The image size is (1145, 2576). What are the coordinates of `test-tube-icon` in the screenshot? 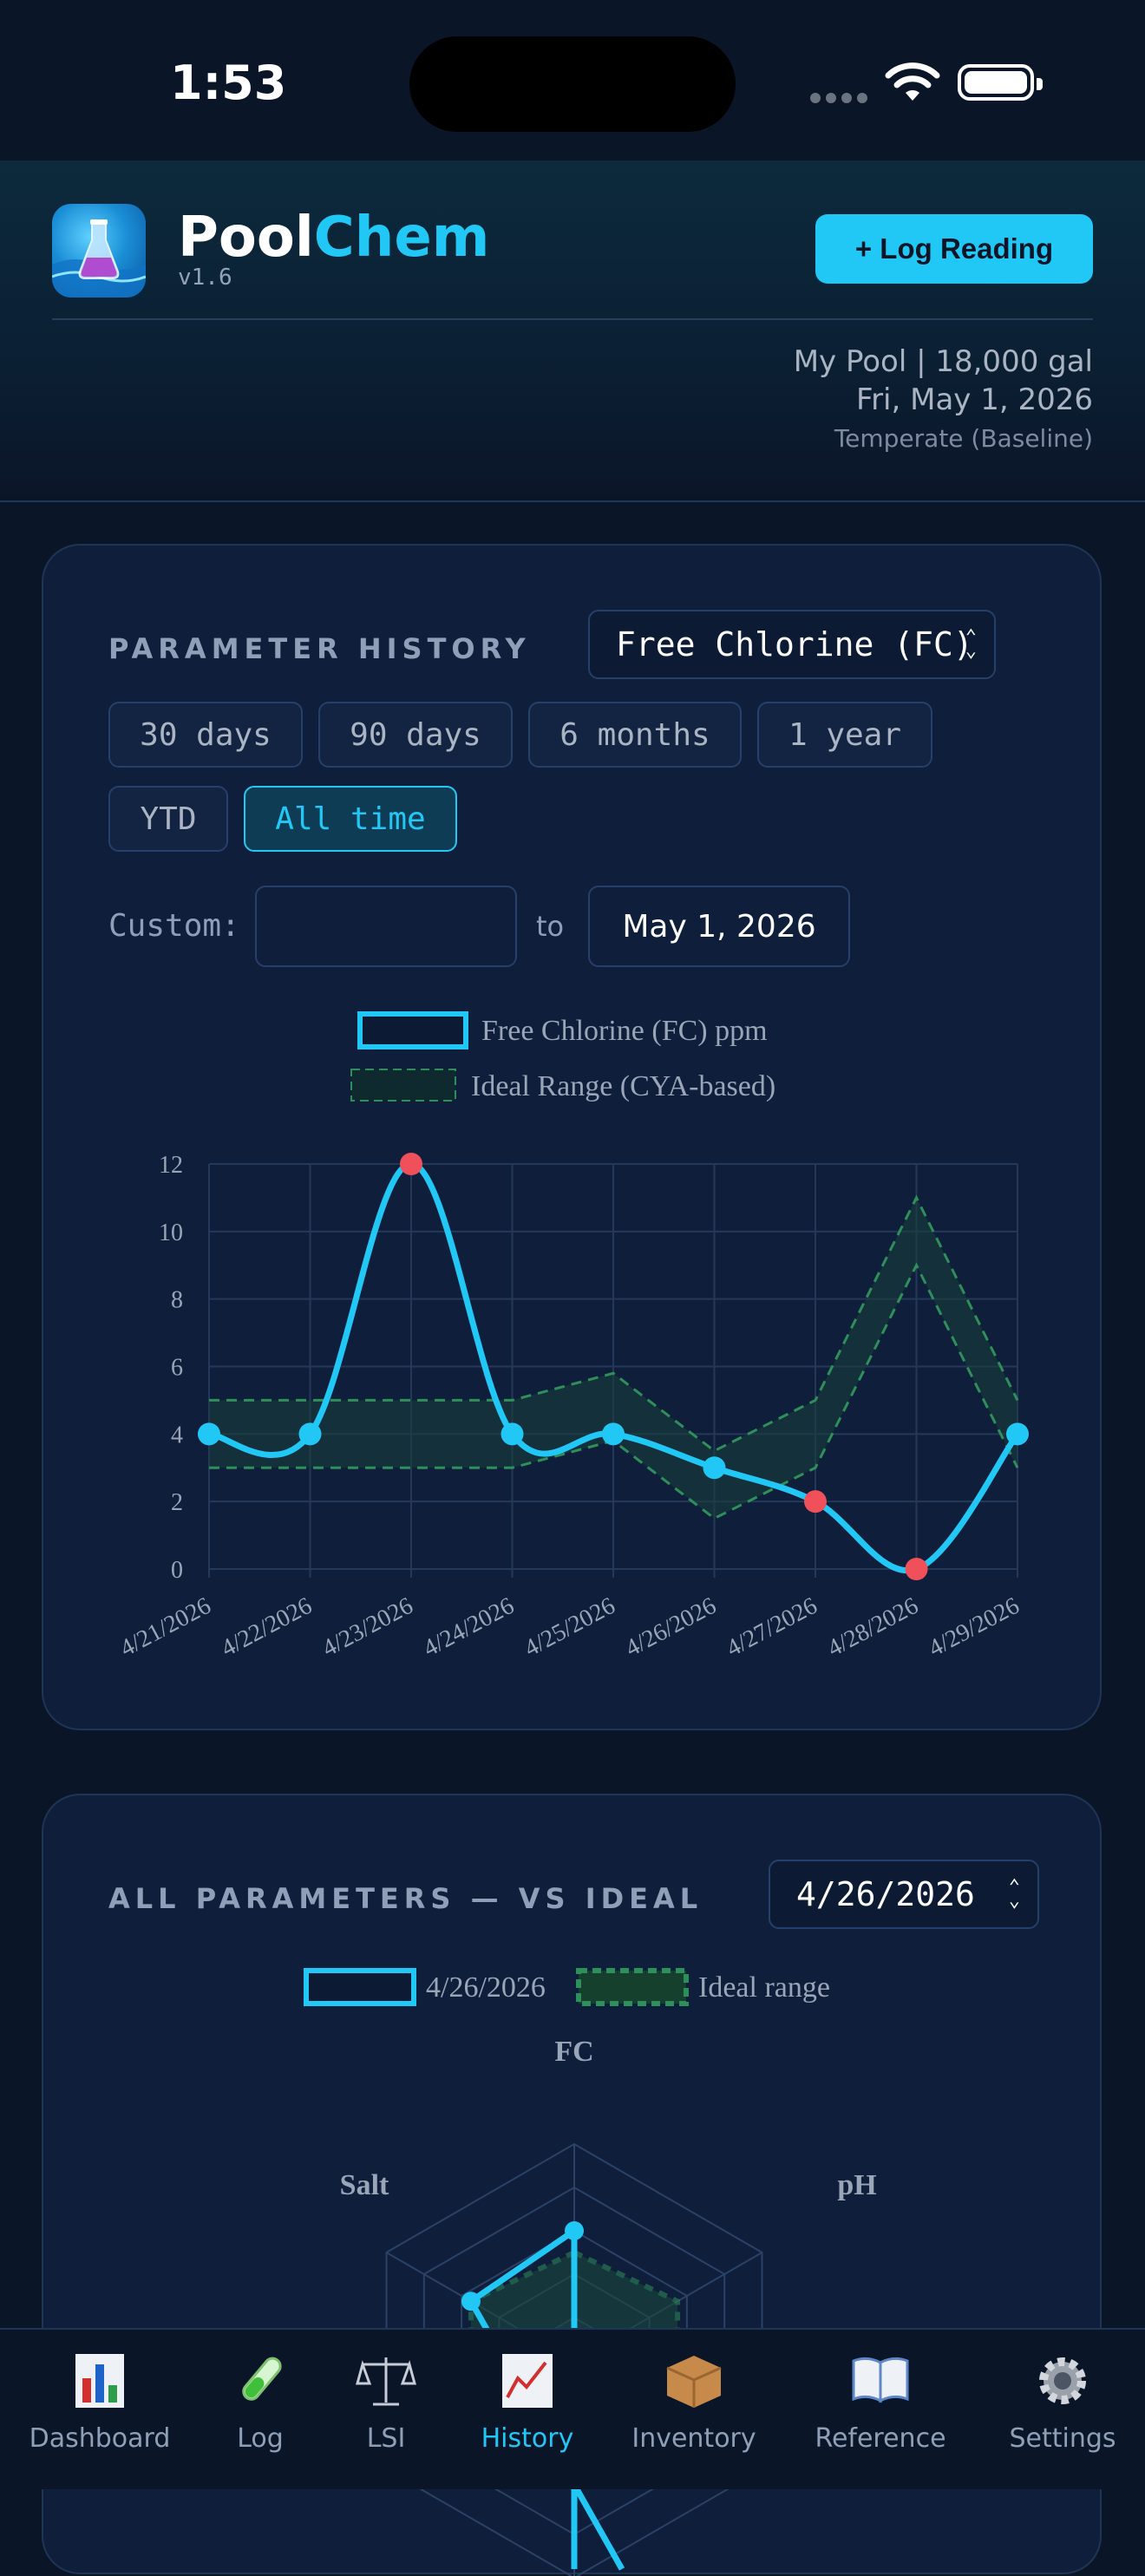 It's located at (260, 2385).